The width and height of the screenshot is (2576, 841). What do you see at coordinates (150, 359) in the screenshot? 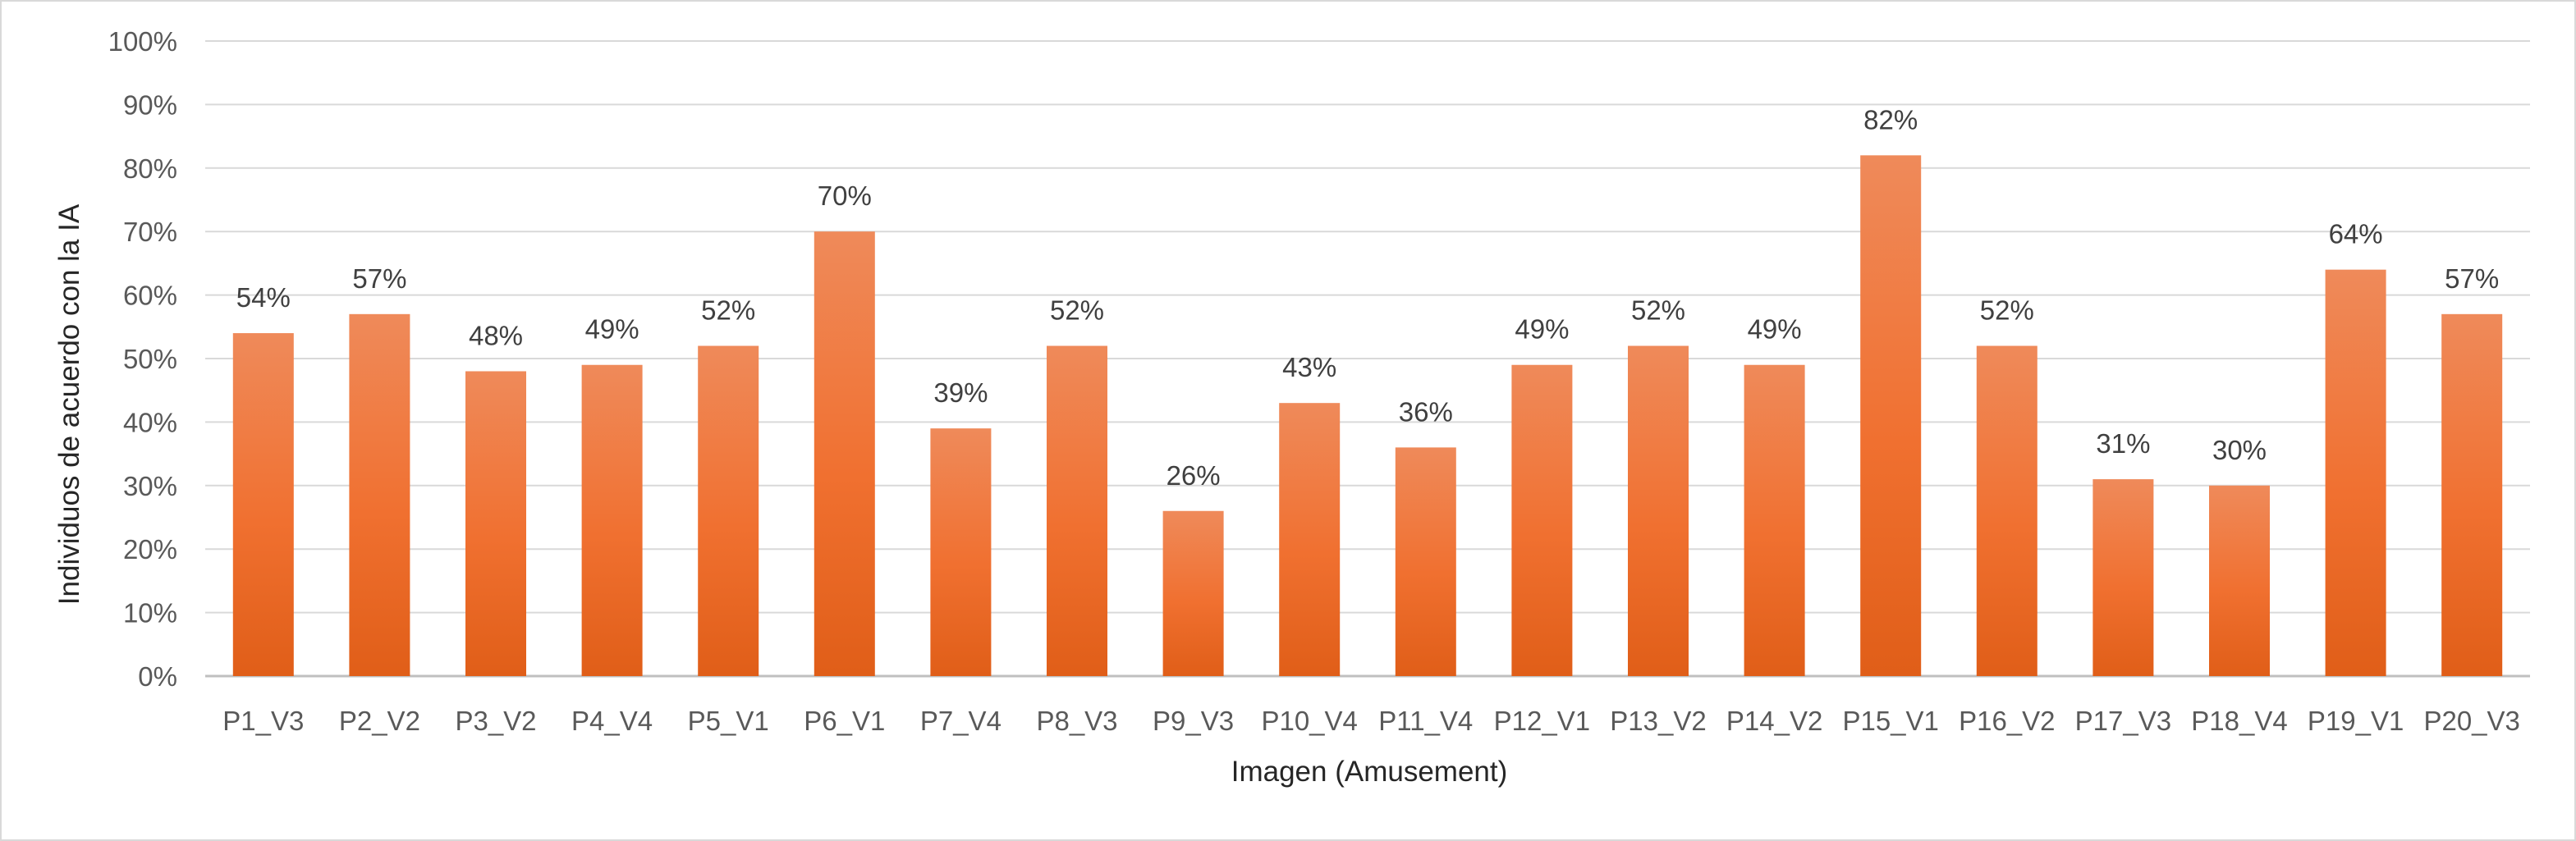
I see `y-tick-label: 50%` at bounding box center [150, 359].